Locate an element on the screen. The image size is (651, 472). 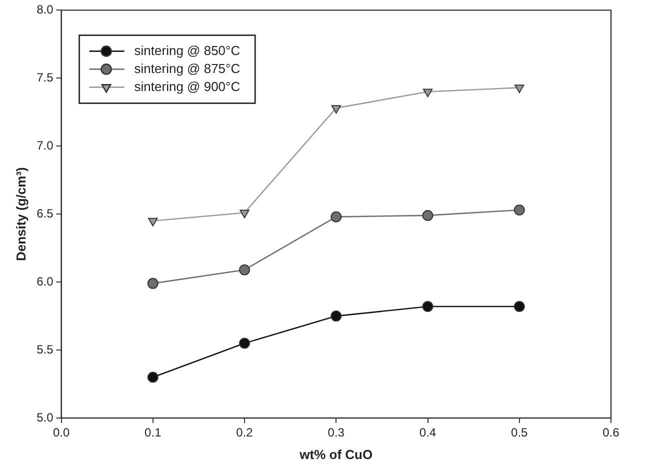
y-axis-title: Density (g/cm³) is located at coordinates (20, 214).